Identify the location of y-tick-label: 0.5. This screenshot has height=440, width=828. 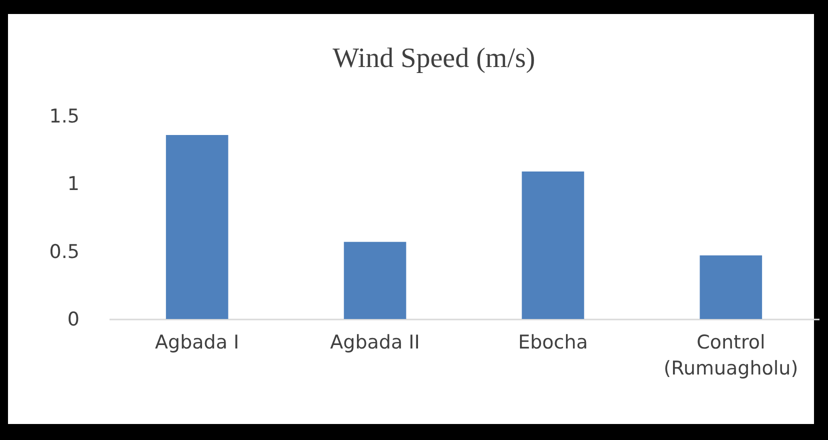
(64, 251).